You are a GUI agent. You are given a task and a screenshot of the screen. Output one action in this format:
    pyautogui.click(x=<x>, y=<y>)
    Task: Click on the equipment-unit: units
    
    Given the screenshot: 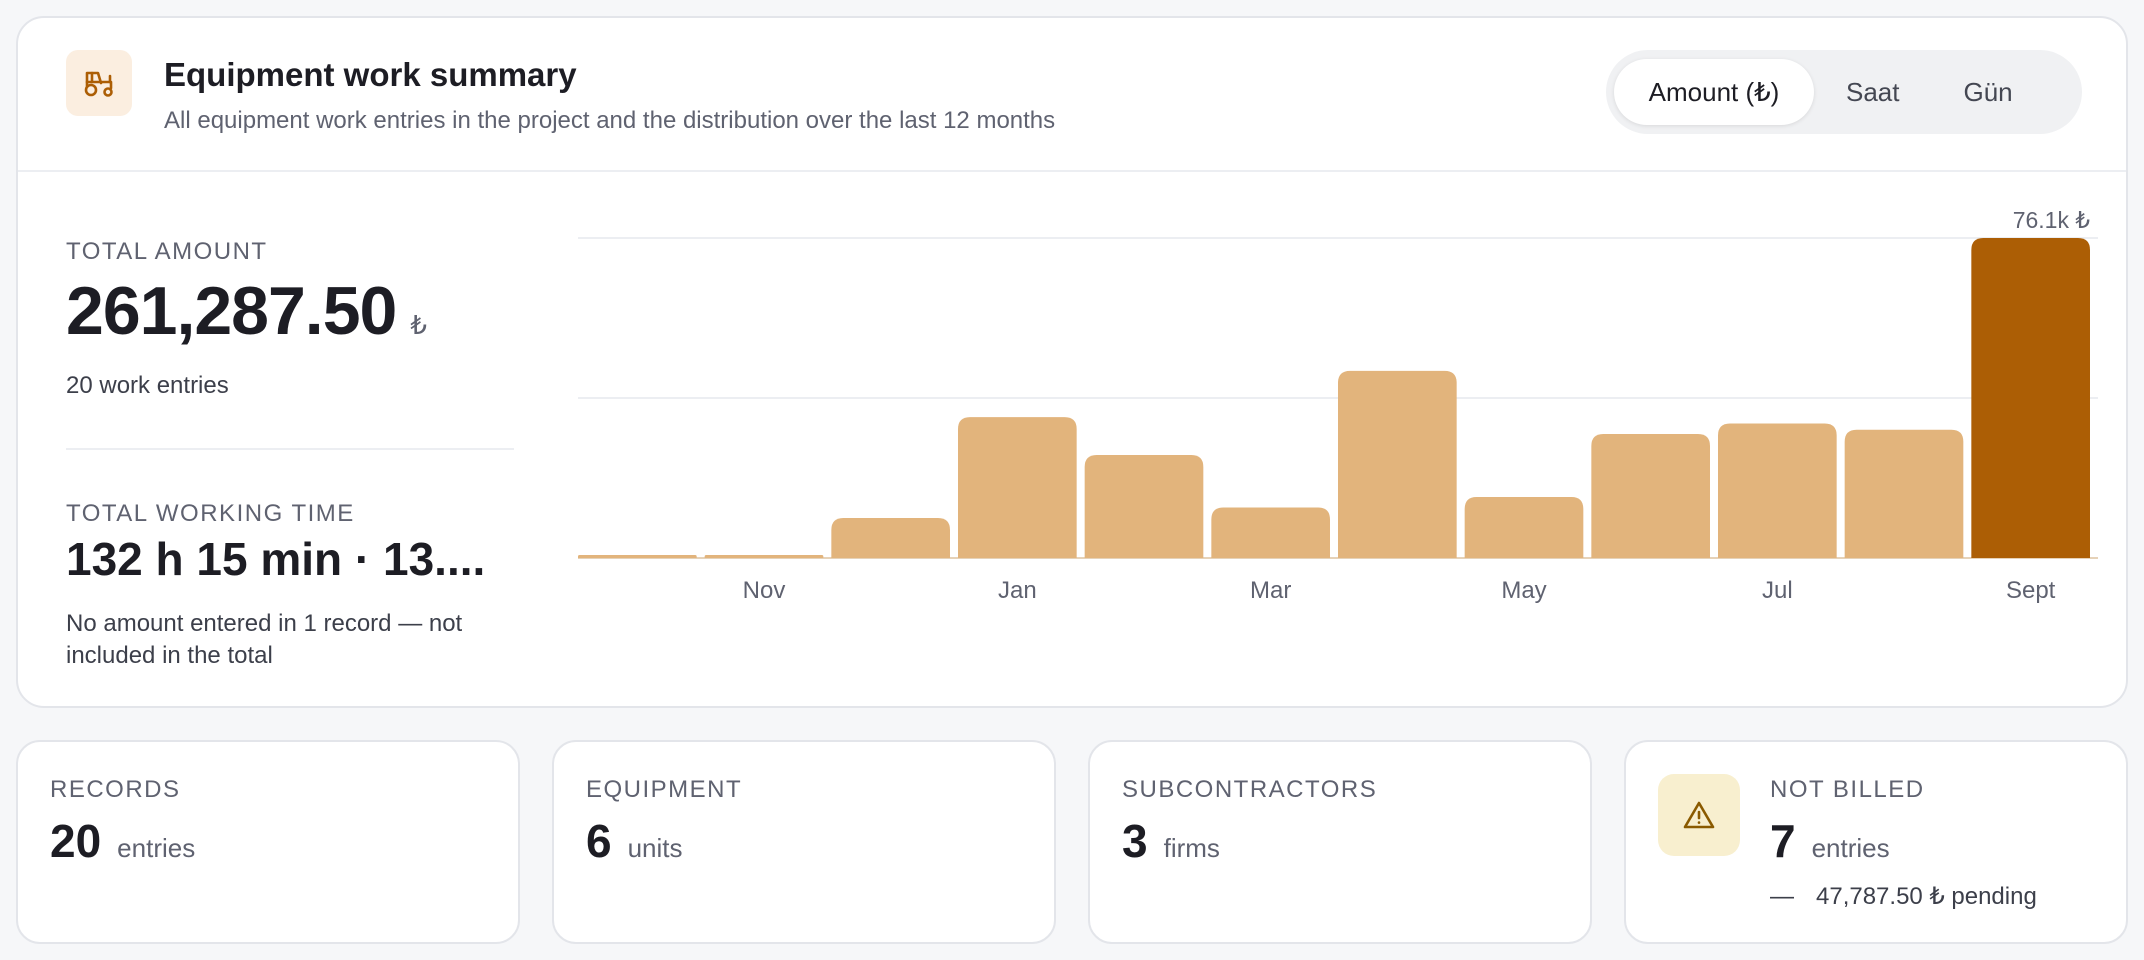 What is the action you would take?
    pyautogui.click(x=655, y=848)
    